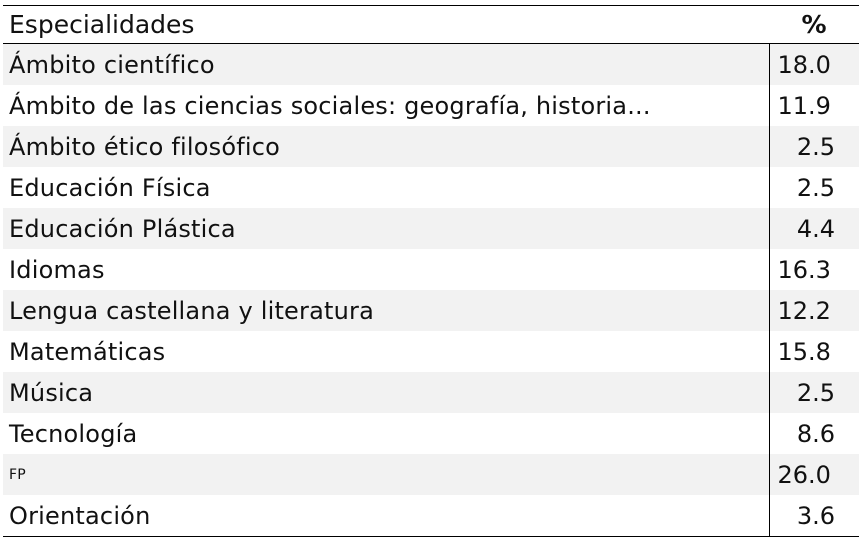  I want to click on table-row: Música 2.5, so click(431, 392).